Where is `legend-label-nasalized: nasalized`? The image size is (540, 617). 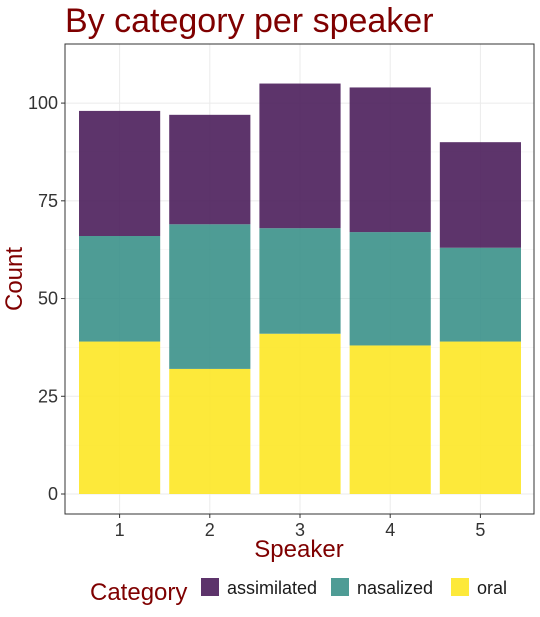
legend-label-nasalized: nasalized is located at coordinates (395, 588).